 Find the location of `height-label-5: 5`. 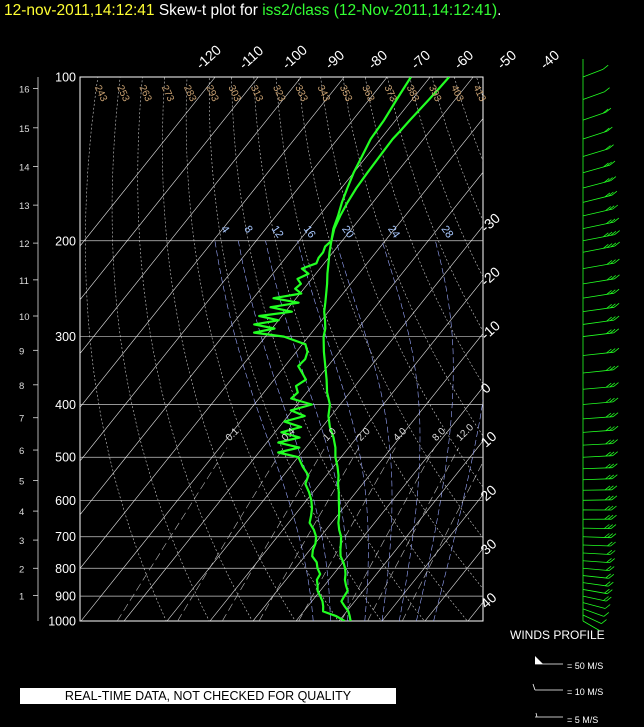

height-label-5: 5 is located at coordinates (21, 482).